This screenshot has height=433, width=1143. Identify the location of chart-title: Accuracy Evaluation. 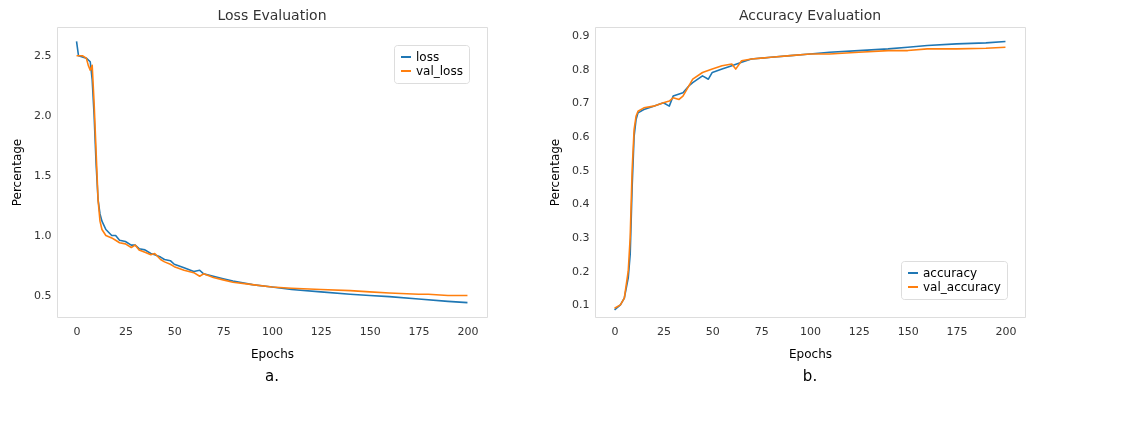
(810, 15).